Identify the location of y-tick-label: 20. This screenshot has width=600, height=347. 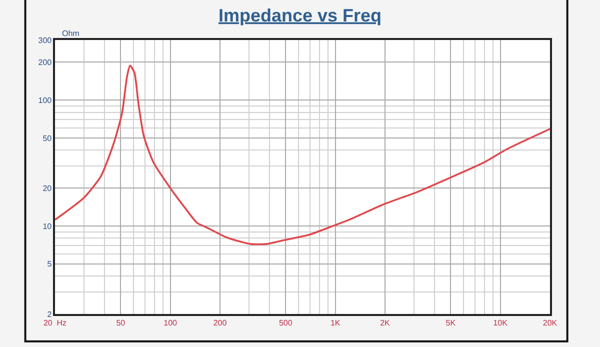
(47, 188).